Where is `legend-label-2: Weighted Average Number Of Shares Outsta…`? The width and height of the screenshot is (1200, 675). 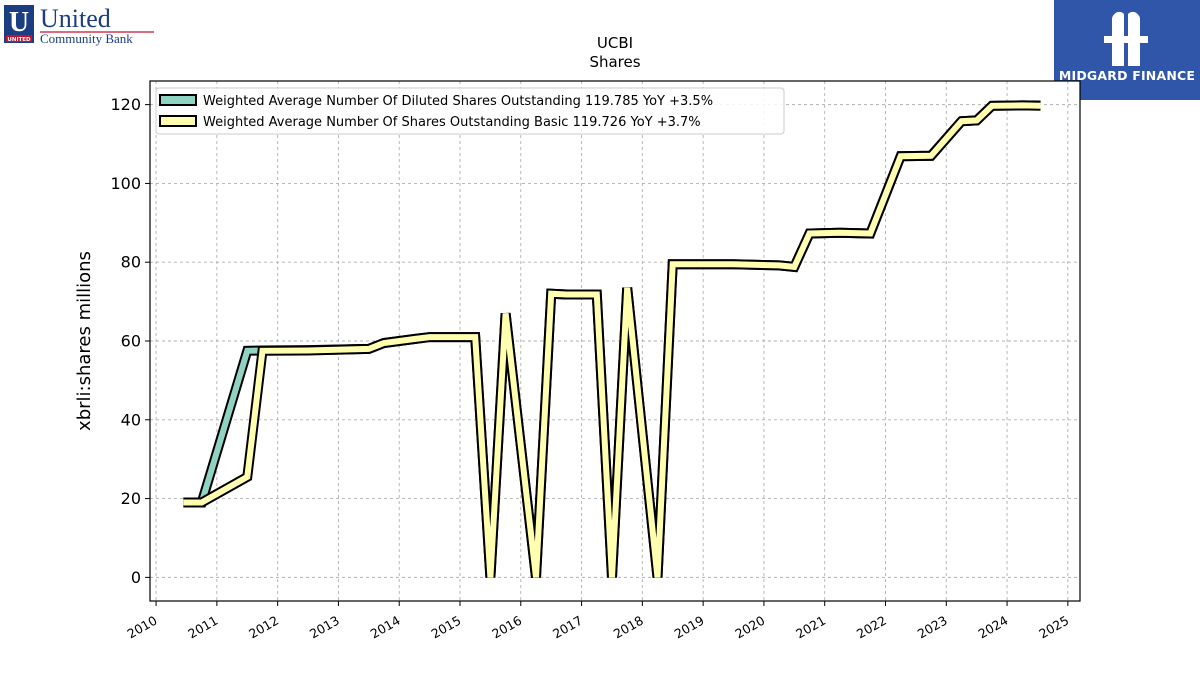
legend-label-2: Weighted Average Number Of Shares Outsta… is located at coordinates (452, 122).